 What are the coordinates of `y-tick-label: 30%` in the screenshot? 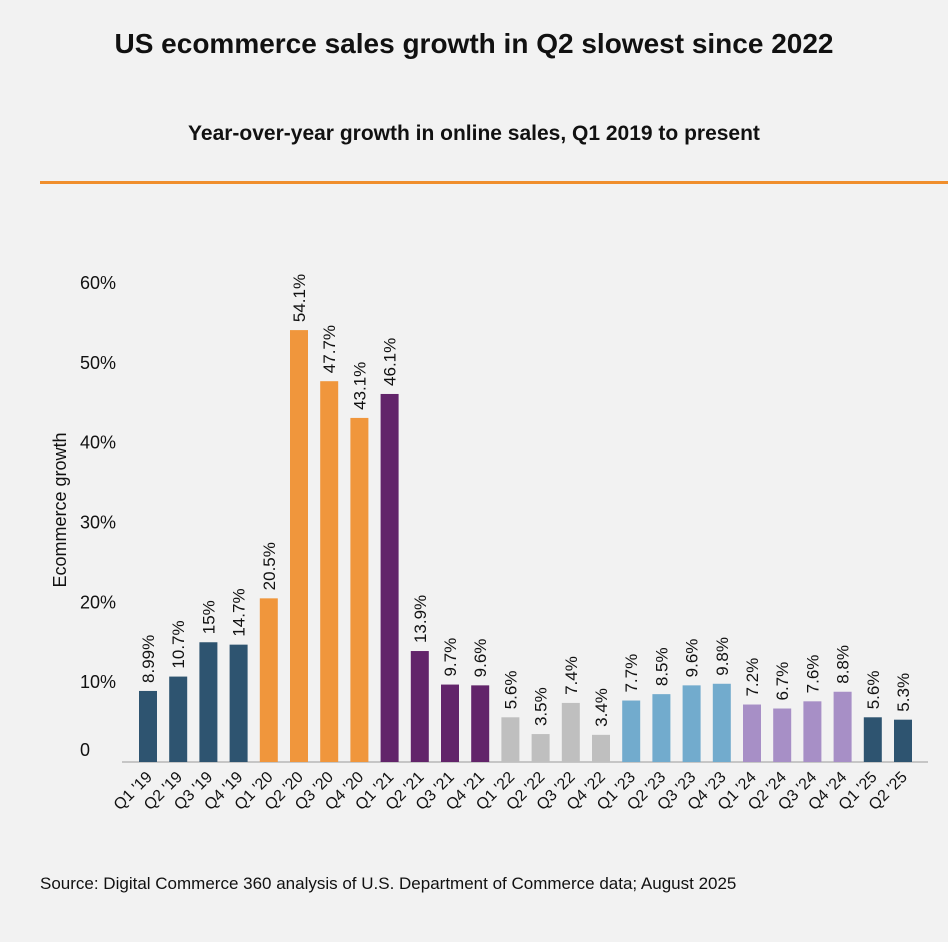 It's located at (98, 523).